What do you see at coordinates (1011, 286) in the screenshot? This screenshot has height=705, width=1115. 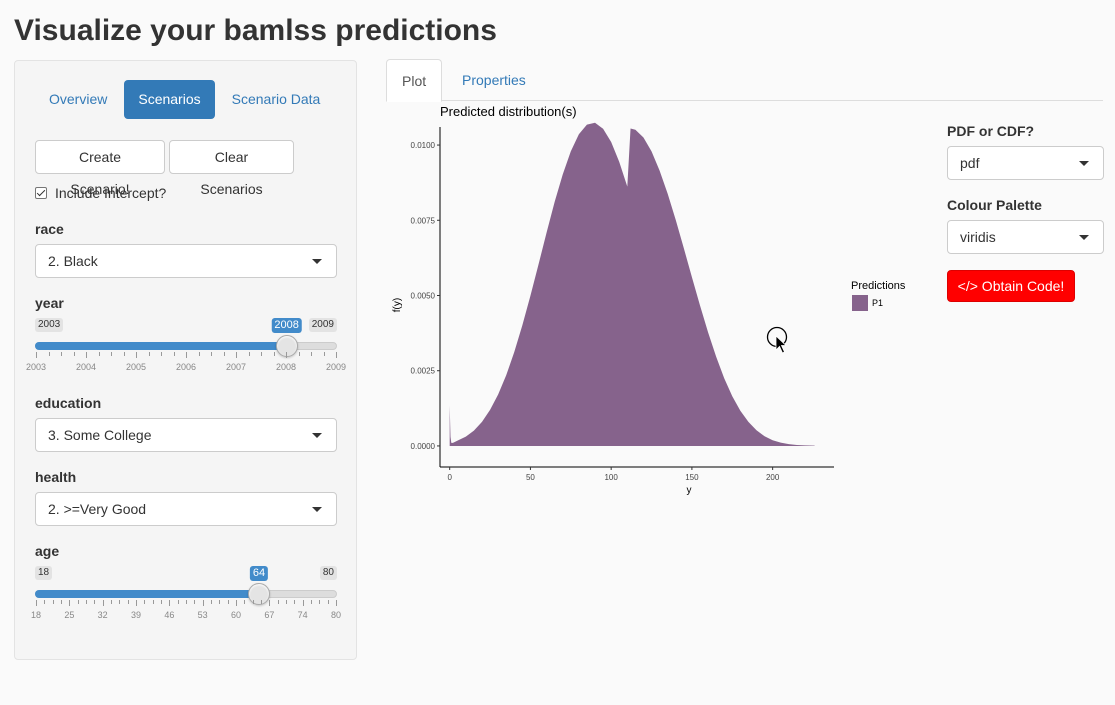 I see `obtain-code-button: </> Obtain Code!` at bounding box center [1011, 286].